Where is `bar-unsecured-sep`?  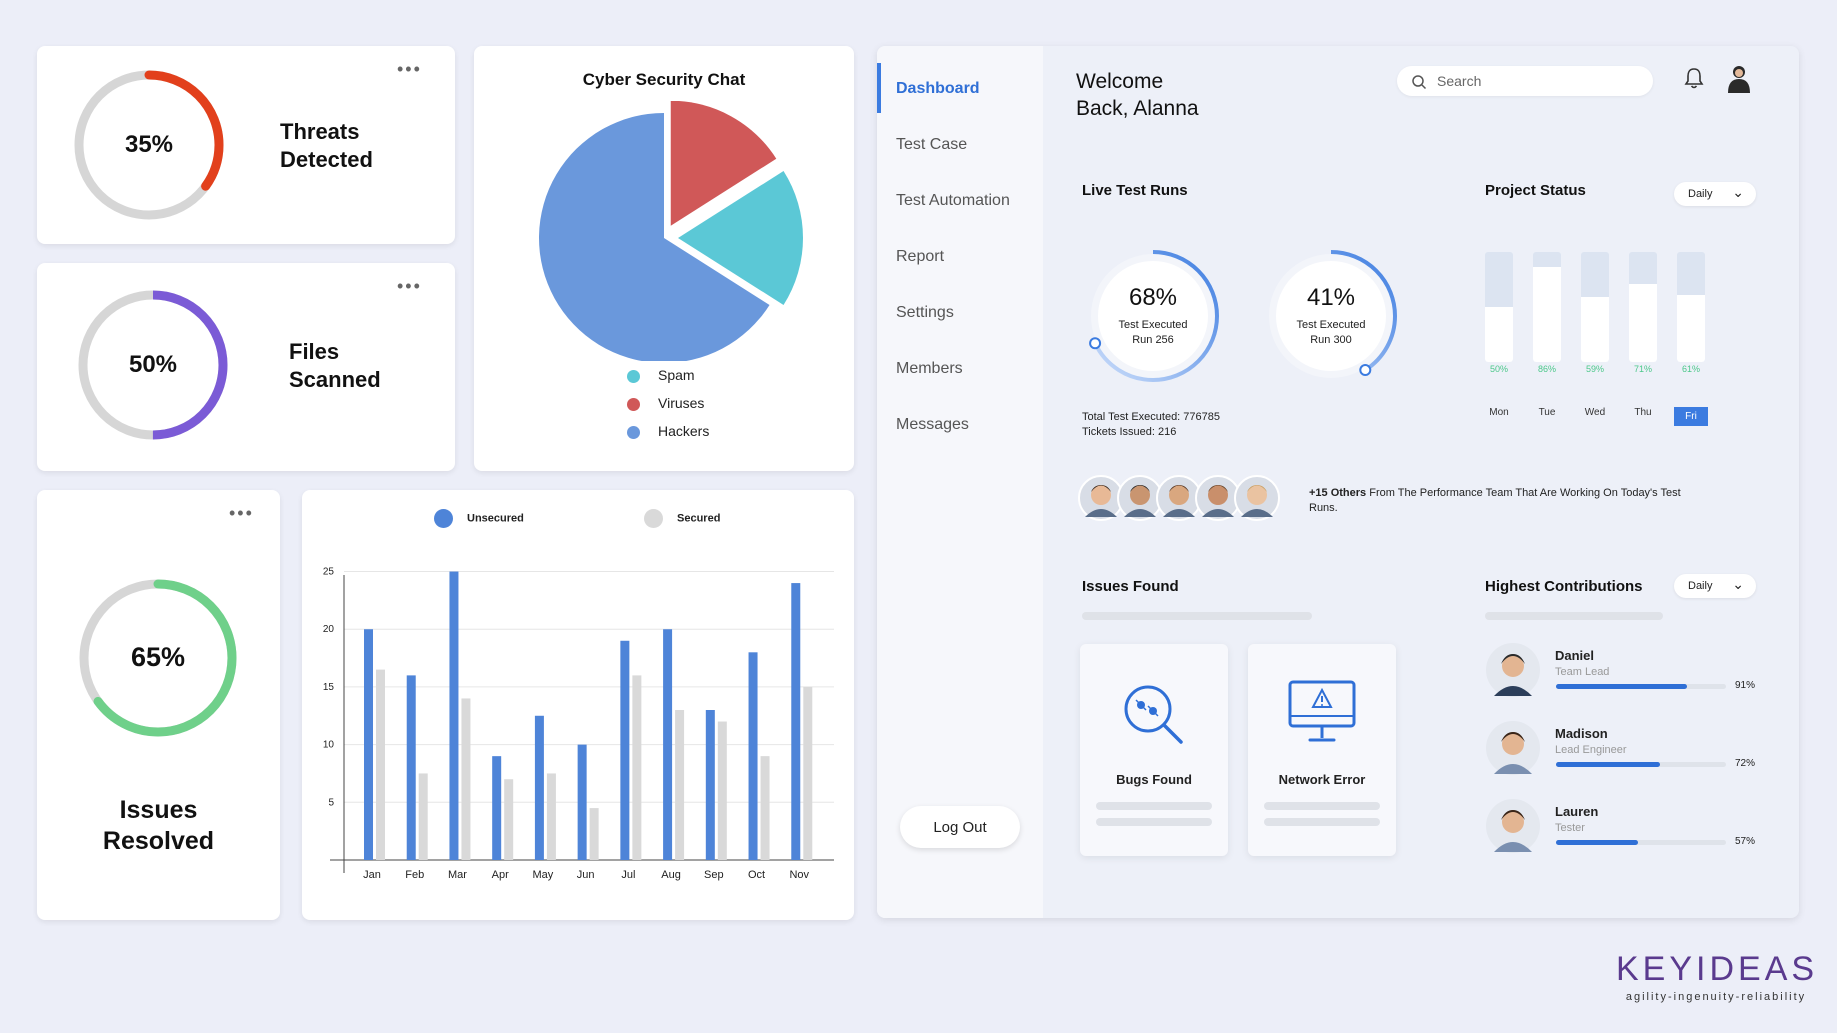 bar-unsecured-sep is located at coordinates (710, 785).